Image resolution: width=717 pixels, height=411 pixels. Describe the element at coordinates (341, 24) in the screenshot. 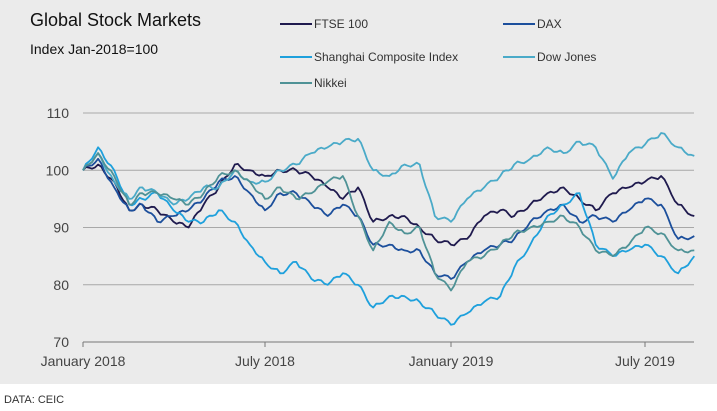

I see `legend-label: FTSE 100` at that location.